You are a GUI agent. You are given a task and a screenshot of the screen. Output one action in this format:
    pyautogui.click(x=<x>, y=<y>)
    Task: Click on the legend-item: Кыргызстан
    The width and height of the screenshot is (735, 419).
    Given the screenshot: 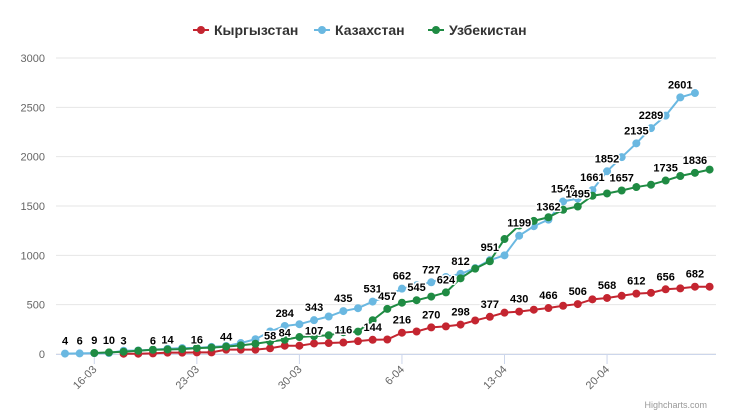 What is the action you would take?
    pyautogui.click(x=245, y=30)
    